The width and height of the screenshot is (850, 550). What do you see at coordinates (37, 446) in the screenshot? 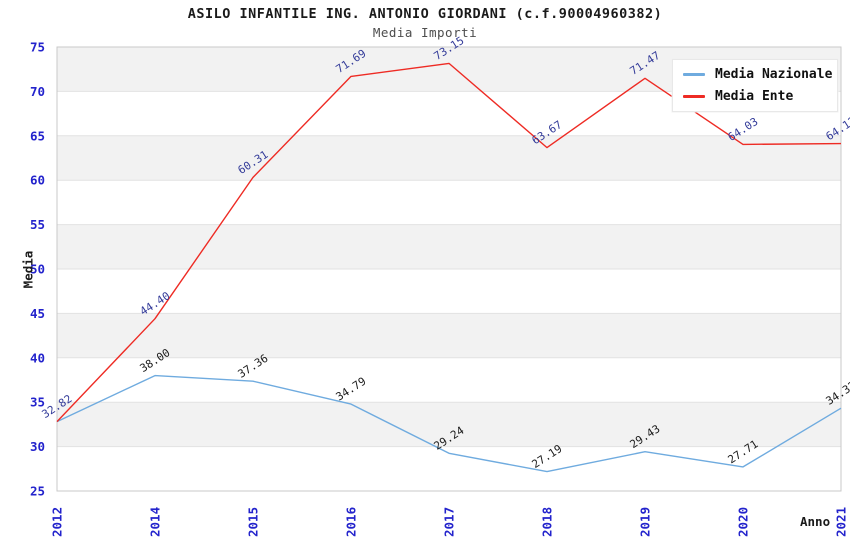
I see `y-tick-label: 30` at bounding box center [37, 446].